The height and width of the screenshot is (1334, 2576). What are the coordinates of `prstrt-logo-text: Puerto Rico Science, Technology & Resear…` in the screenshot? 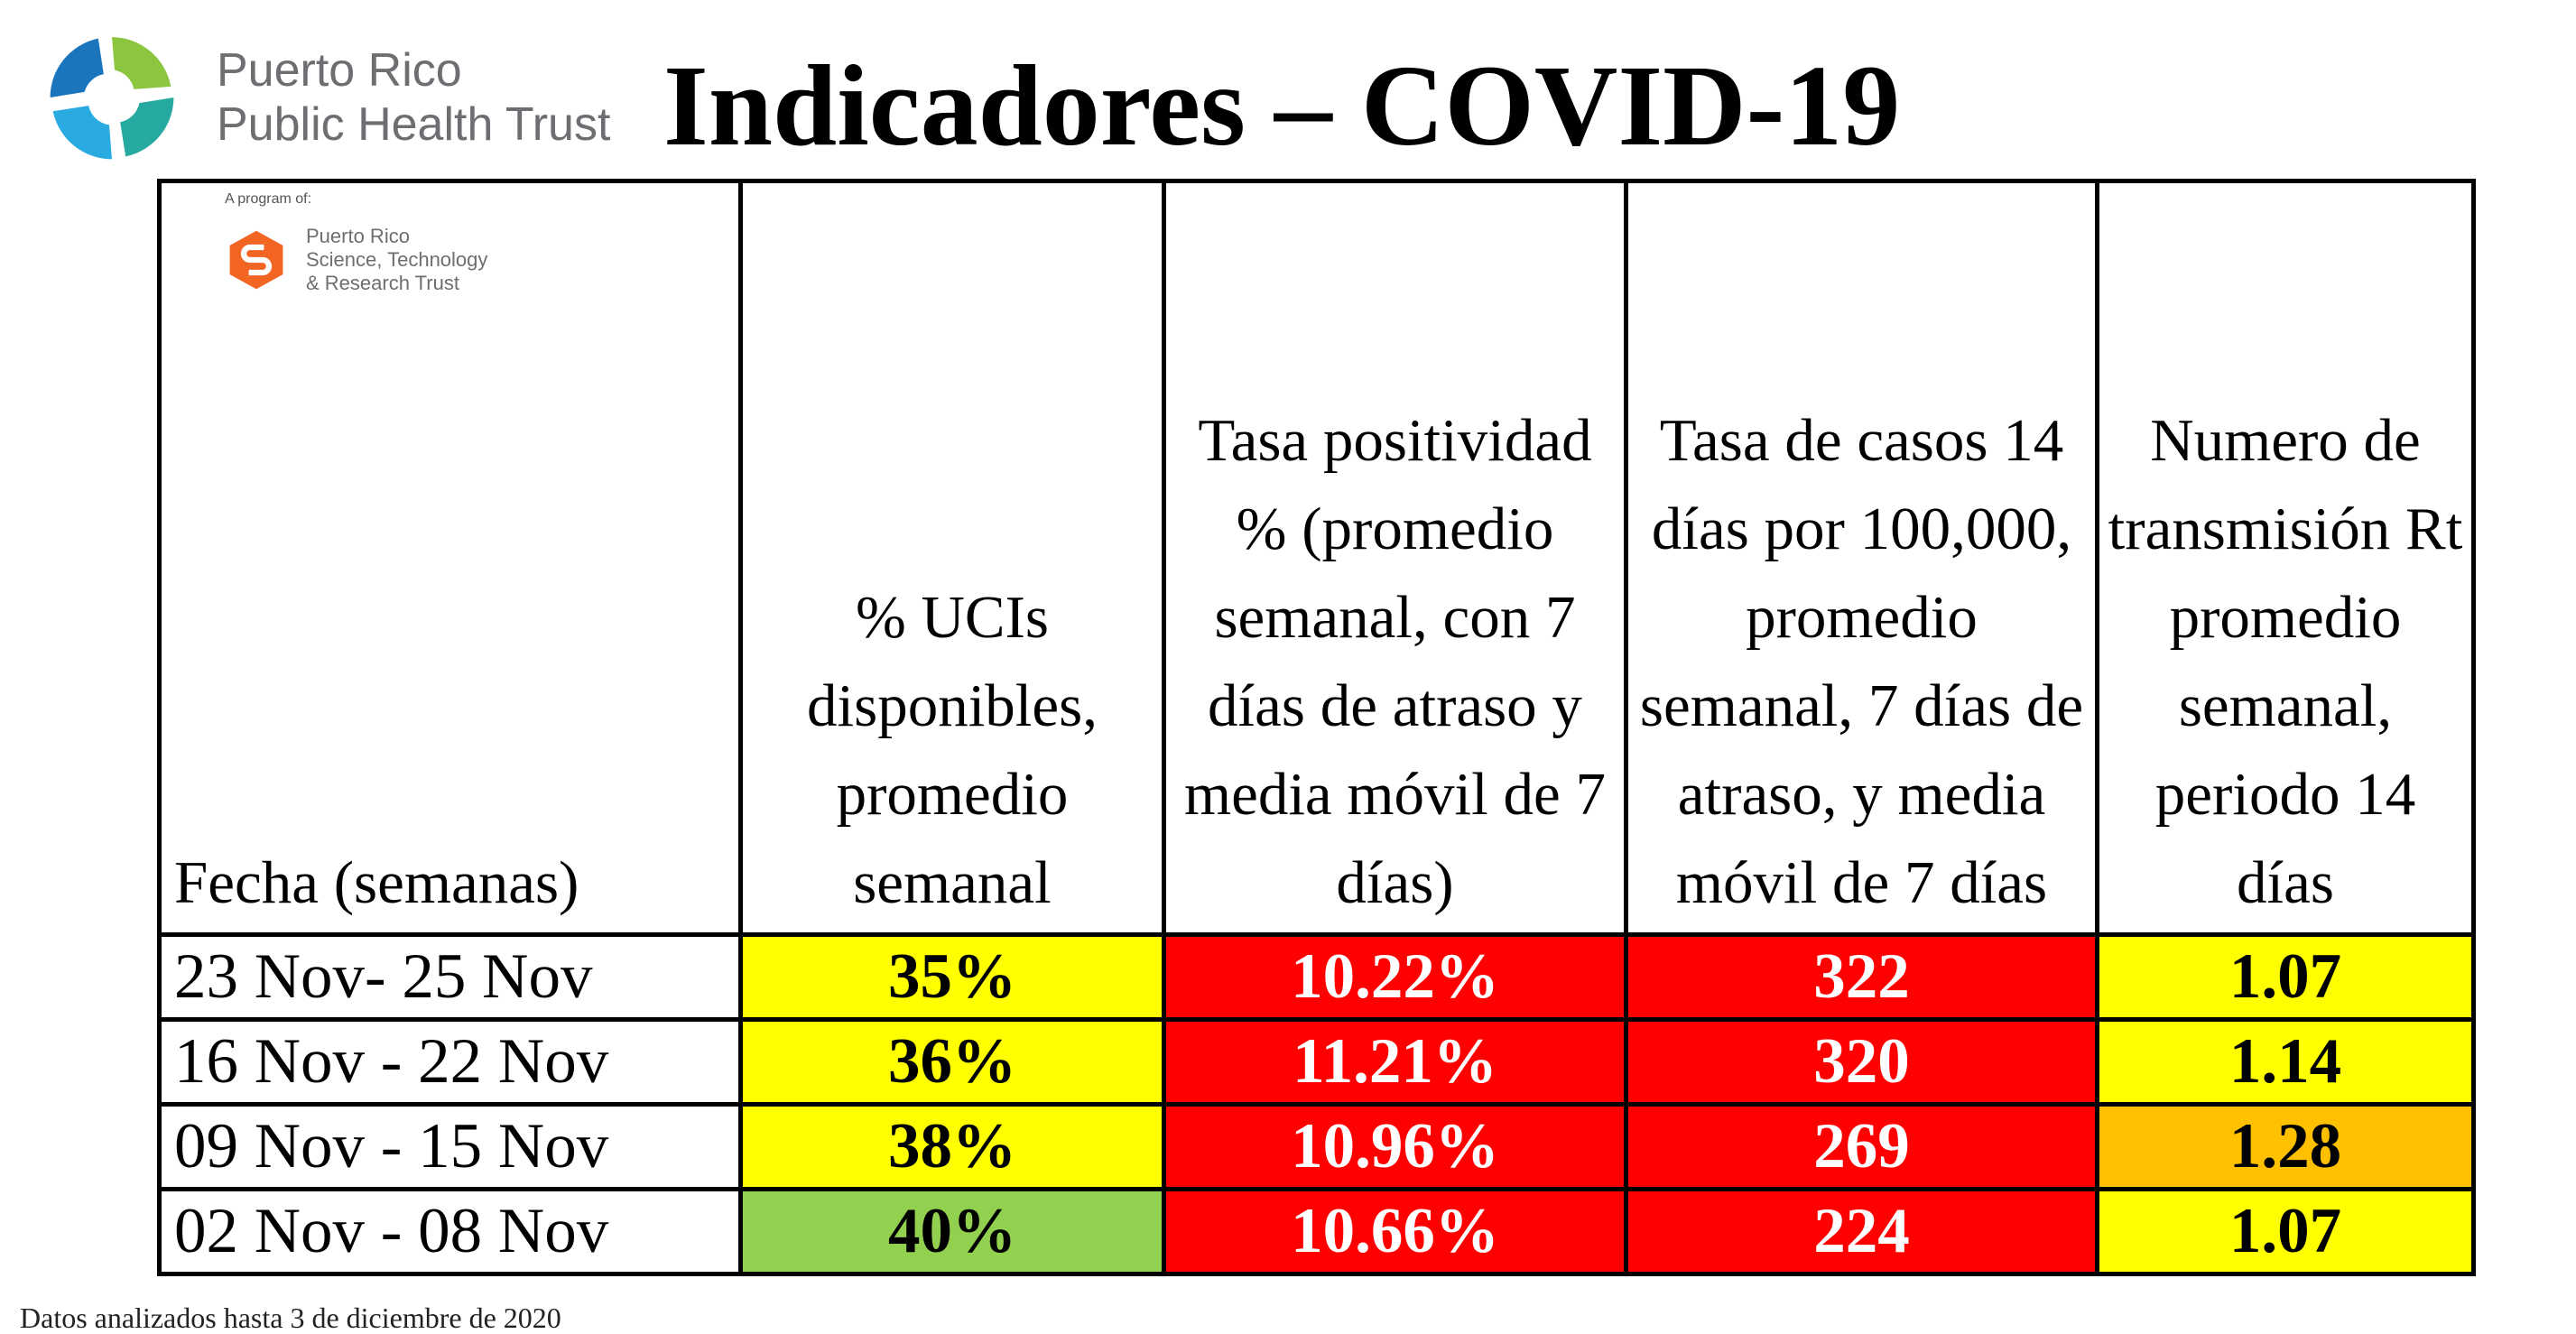 It's located at (396, 260).